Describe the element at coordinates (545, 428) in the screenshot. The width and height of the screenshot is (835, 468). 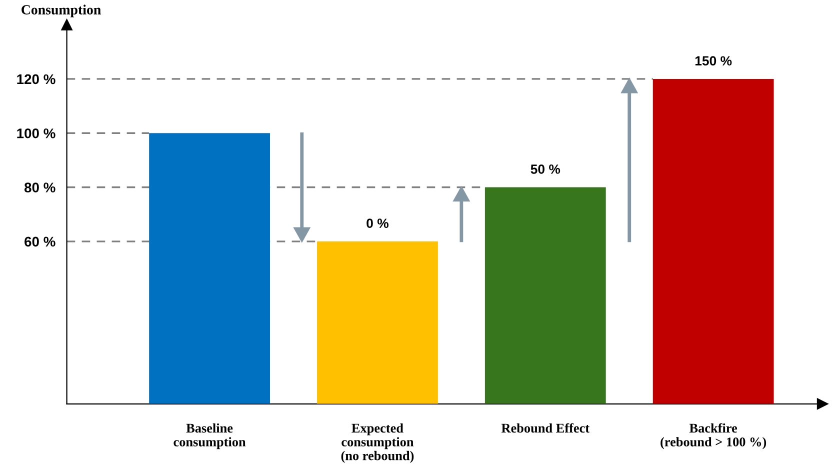
I see `x-tick-label: Rebound Effect` at that location.